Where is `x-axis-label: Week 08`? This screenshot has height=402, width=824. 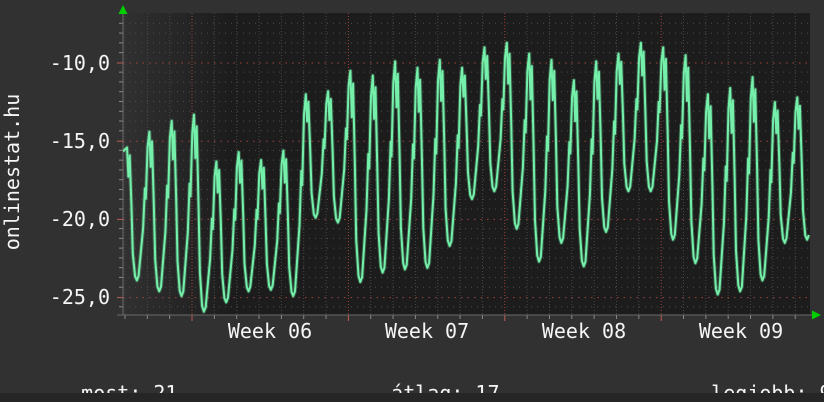 x-axis-label: Week 08 is located at coordinates (584, 331).